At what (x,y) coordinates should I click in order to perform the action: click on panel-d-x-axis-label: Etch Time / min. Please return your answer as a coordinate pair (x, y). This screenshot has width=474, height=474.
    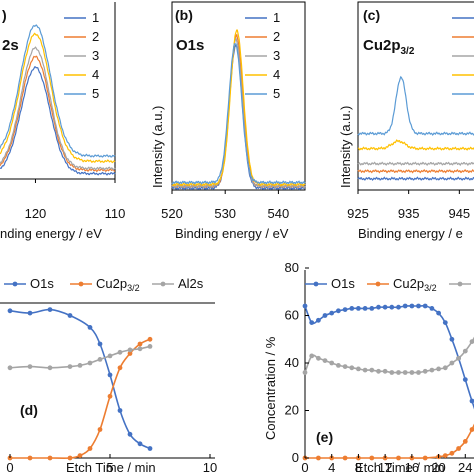
    Looking at the image, I should click on (111, 467).